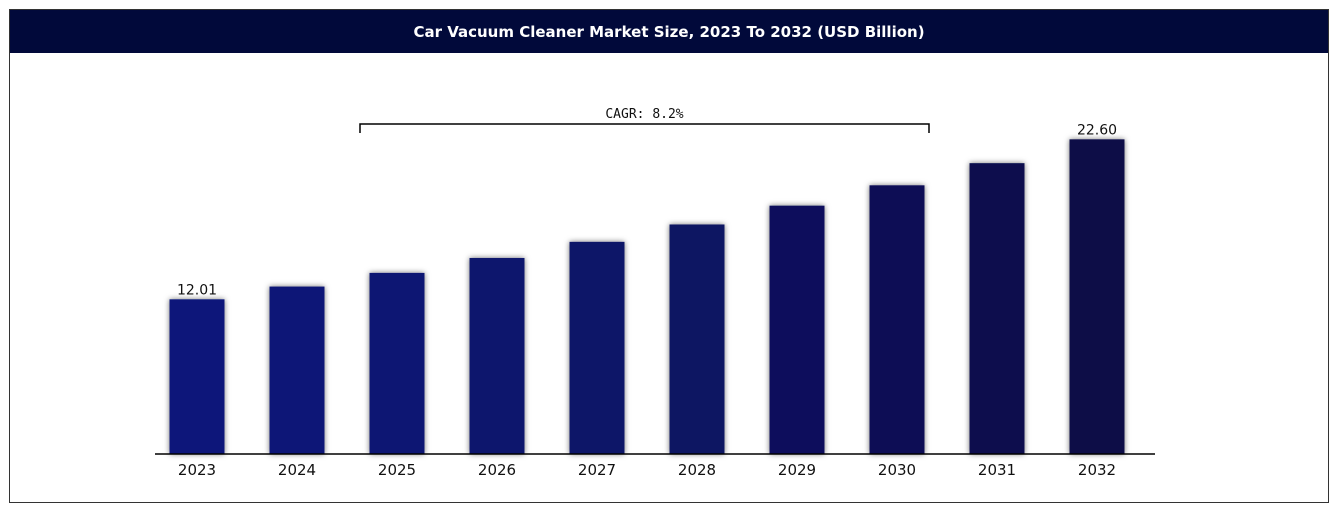 This screenshot has width=1340, height=517. Describe the element at coordinates (397, 363) in the screenshot. I see `bar-2025` at that location.